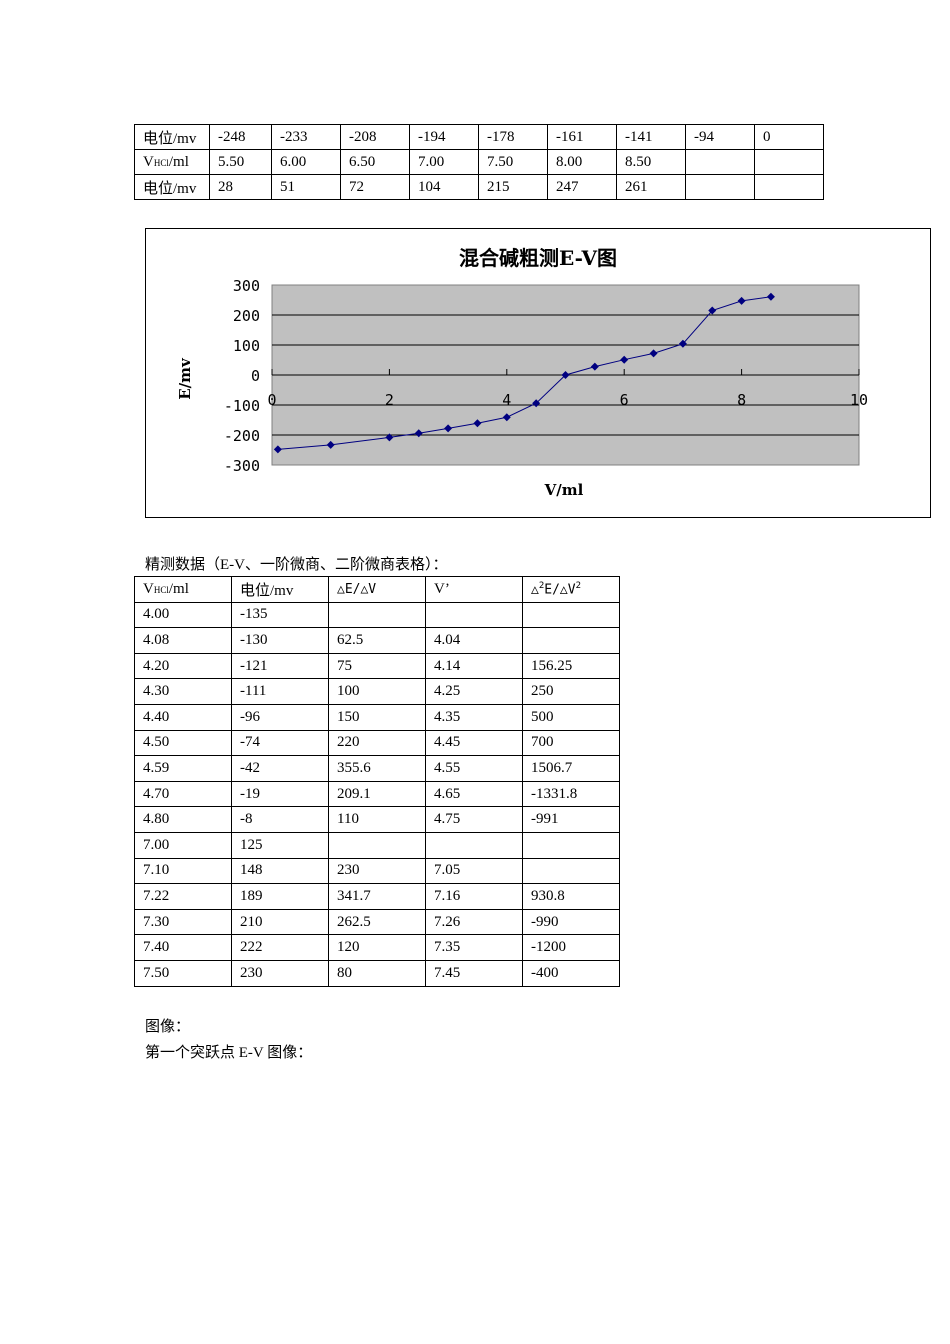 This screenshot has height=1344, width=950. What do you see at coordinates (280, 845) in the screenshot?
I see `table-cell: 125` at bounding box center [280, 845].